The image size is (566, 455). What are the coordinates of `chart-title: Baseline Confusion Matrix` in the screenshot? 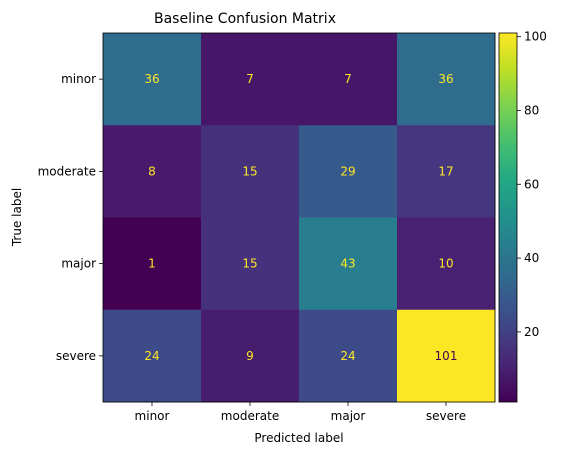 It's located at (245, 19).